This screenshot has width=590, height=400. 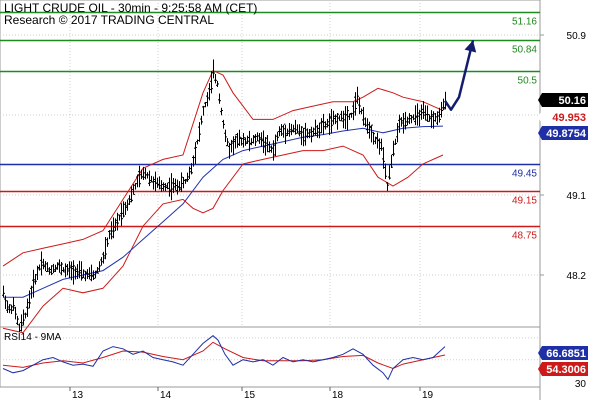 I want to click on forecast-arrow-head, so click(x=470, y=46).